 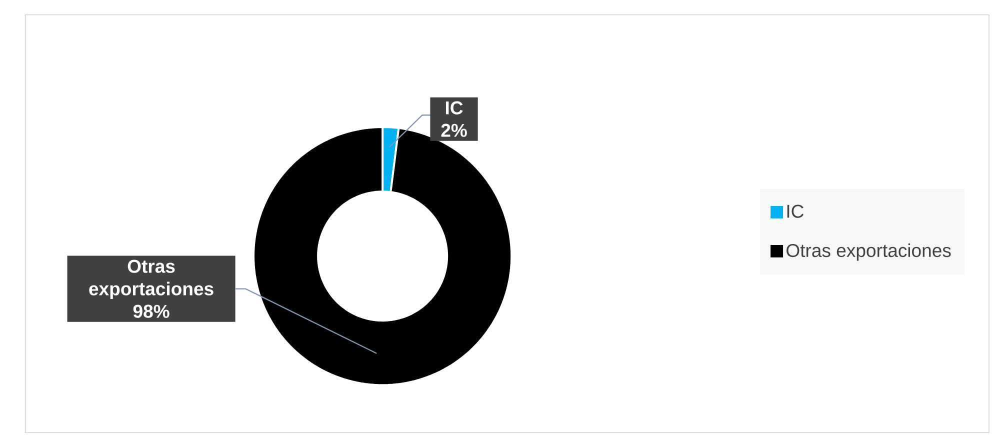 What do you see at coordinates (454, 131) in the screenshot?
I see `data-label: 2%` at bounding box center [454, 131].